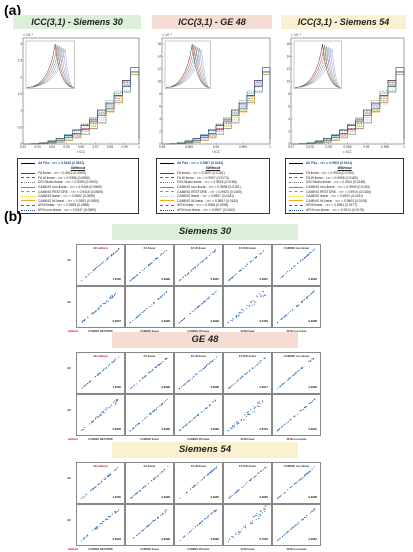  What do you see at coordinates (243, 147) in the screenshot?
I see `x-tick-label: 0.995` at bounding box center [243, 147].